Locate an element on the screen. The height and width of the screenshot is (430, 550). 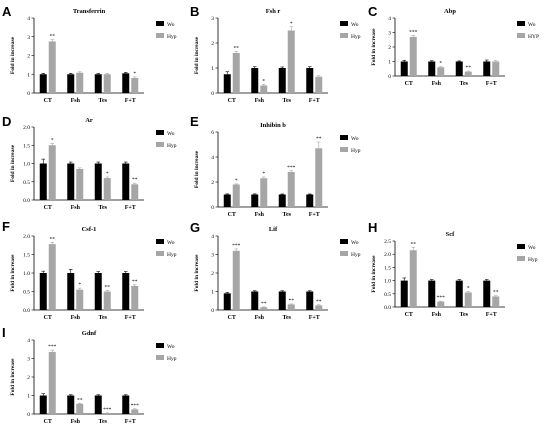
panel-title: Csf-1 is located at coordinates (89, 229).